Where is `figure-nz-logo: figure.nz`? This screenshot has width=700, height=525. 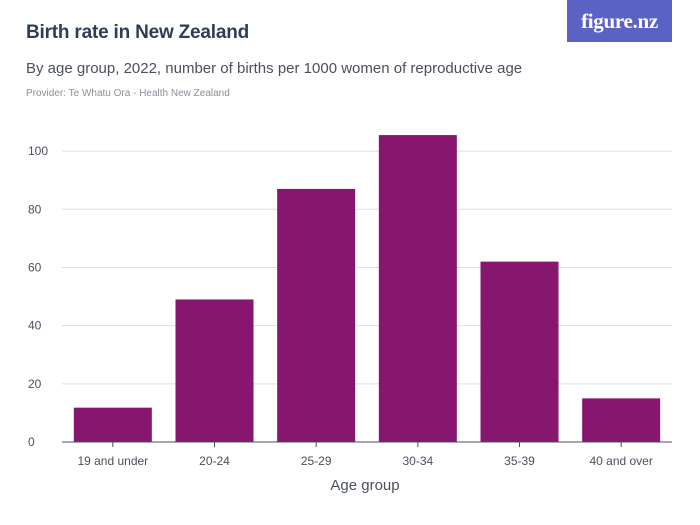 figure-nz-logo: figure.nz is located at coordinates (619, 21).